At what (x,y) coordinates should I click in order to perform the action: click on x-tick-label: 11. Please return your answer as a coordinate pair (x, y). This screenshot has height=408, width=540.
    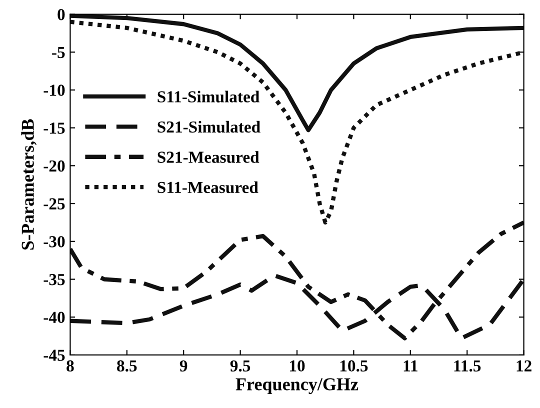
    Looking at the image, I should click on (411, 366).